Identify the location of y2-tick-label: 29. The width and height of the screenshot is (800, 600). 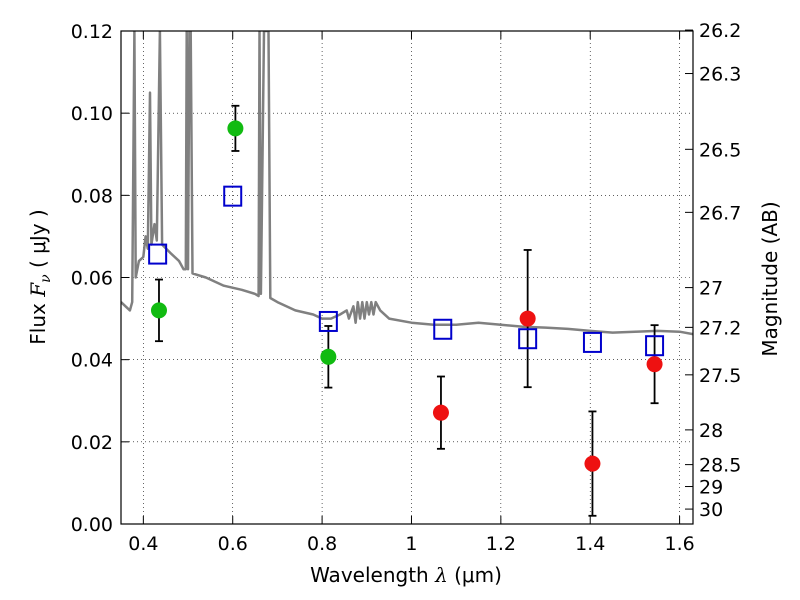
(711, 488).